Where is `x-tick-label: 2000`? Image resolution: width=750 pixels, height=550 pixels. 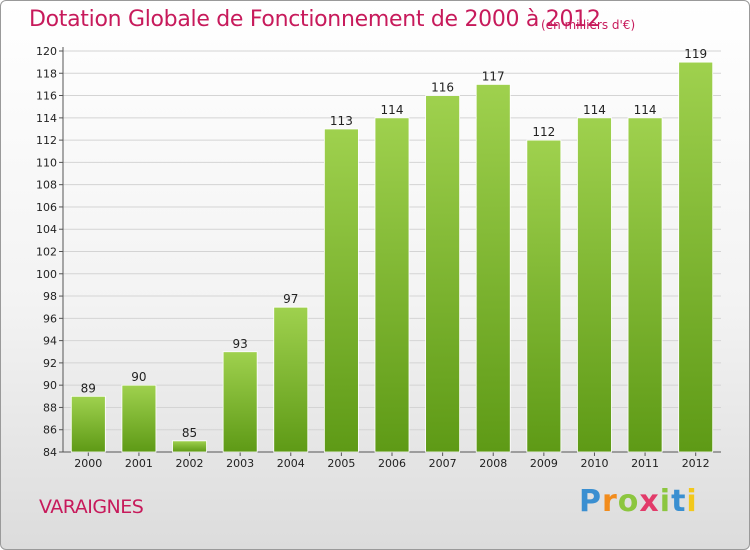 x-tick-label: 2000 is located at coordinates (88, 463).